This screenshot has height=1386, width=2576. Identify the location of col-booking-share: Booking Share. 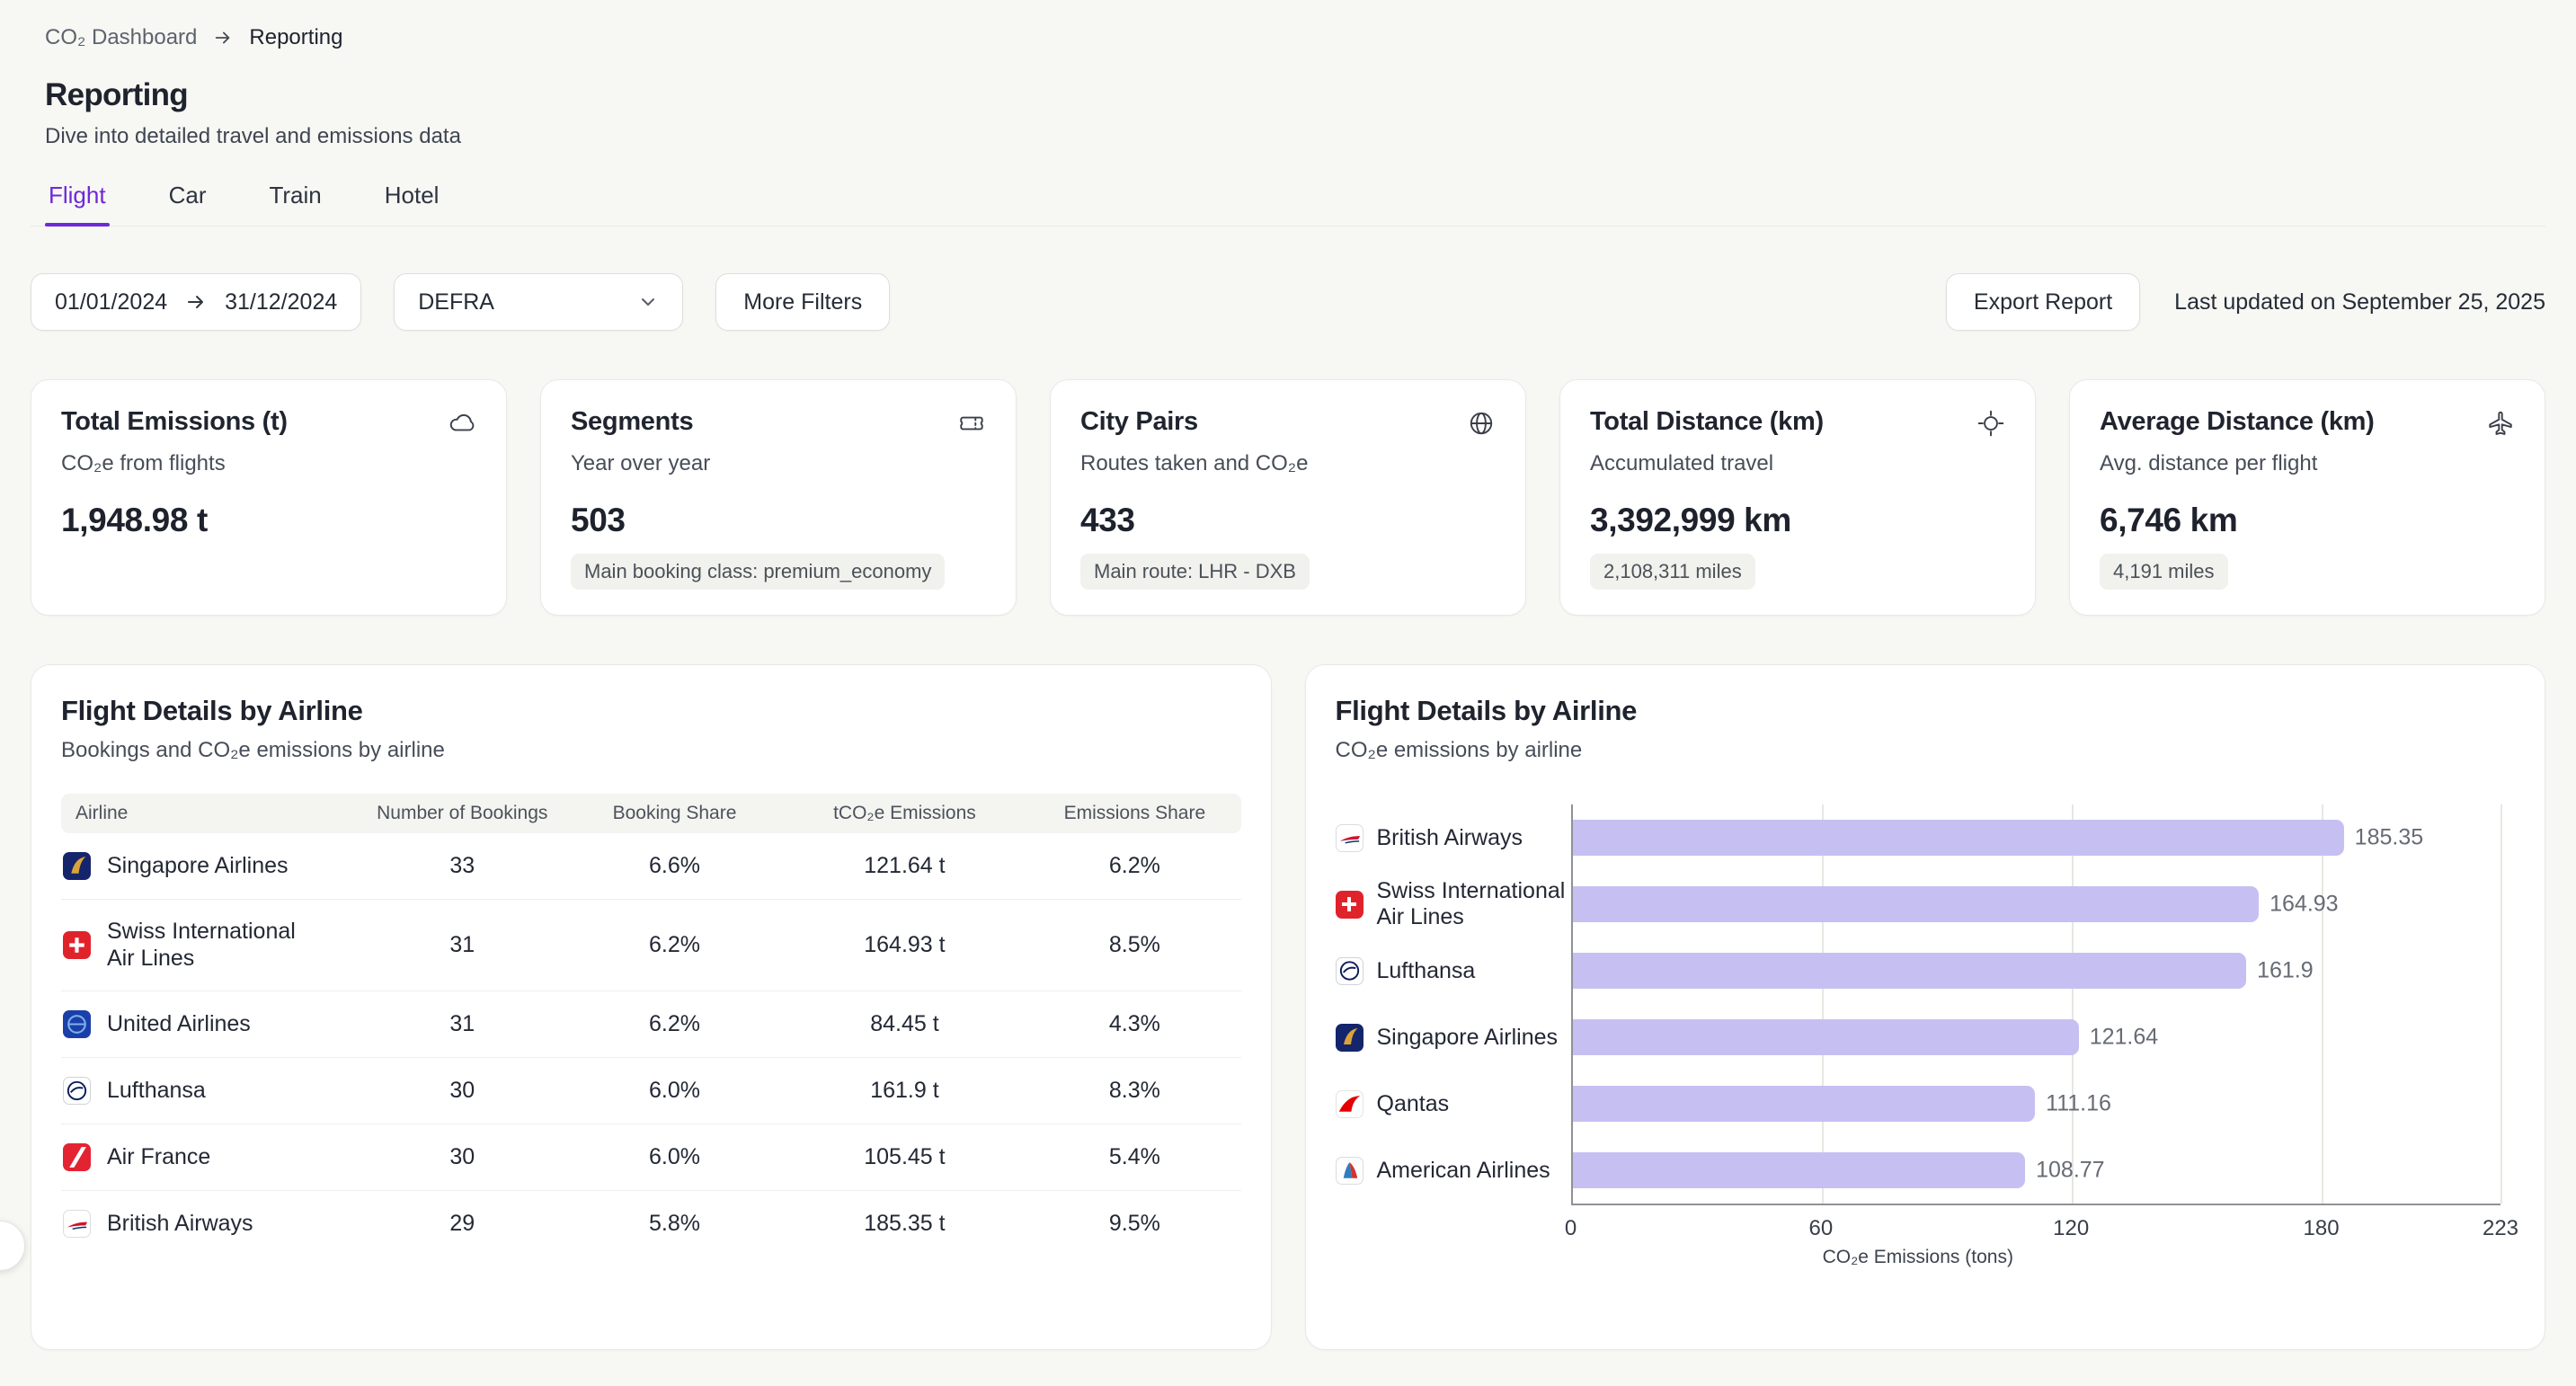
(674, 813).